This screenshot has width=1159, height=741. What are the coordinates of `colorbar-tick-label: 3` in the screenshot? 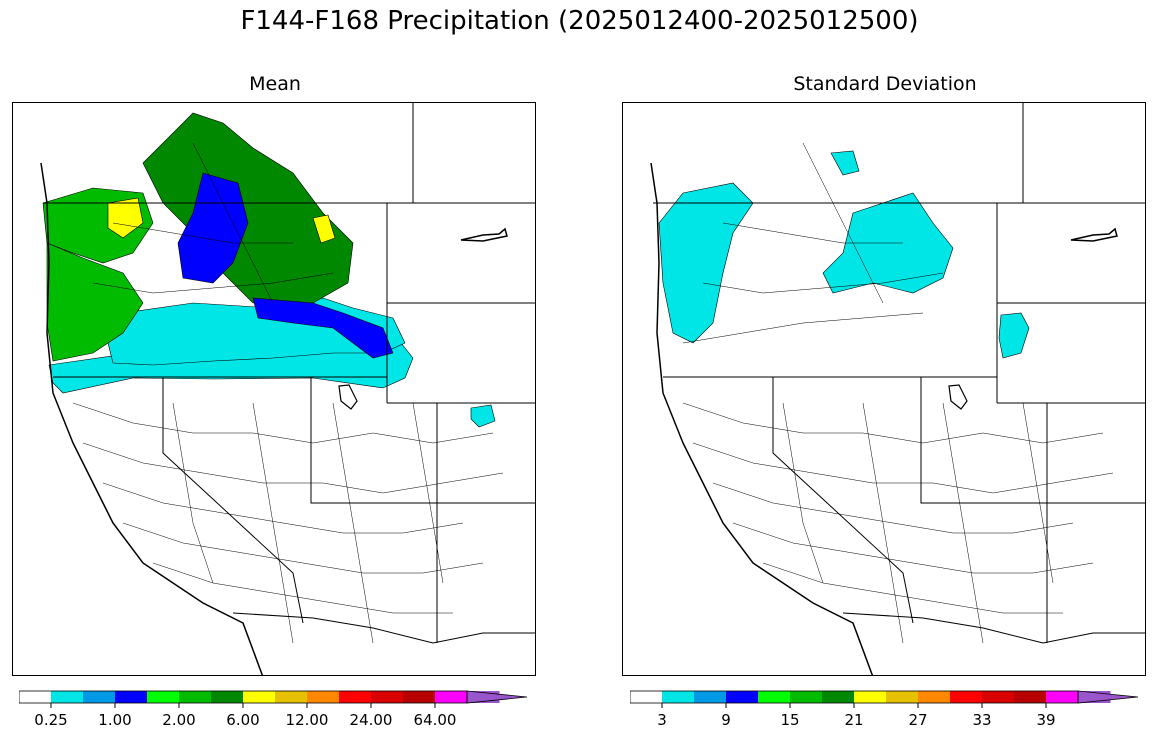 It's located at (662, 720).